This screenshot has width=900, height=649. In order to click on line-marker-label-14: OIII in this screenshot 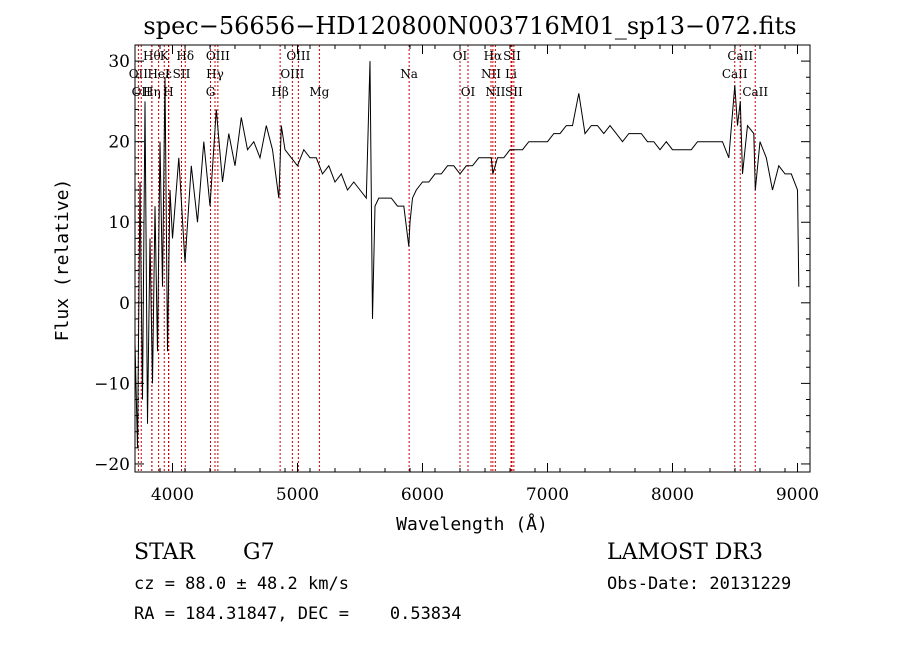, I will do `click(292, 74)`.